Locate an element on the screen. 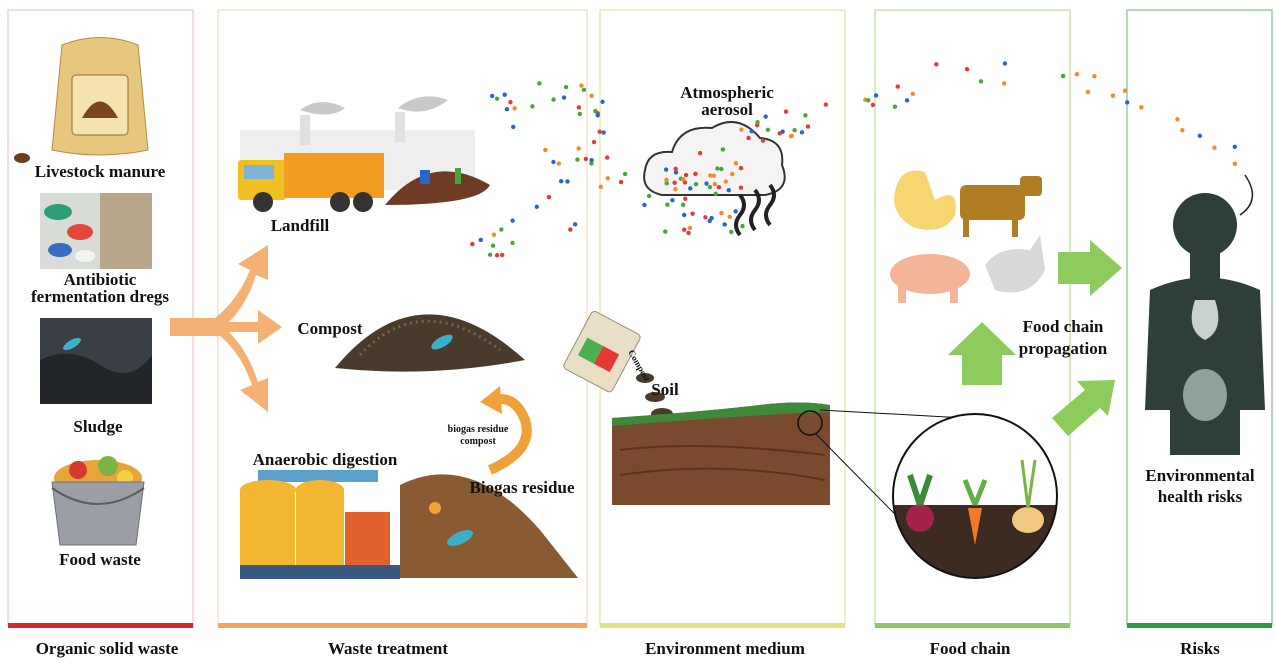 Image resolution: width=1275 pixels, height=663 pixels. source-label: Livestock manure is located at coordinates (100, 171).